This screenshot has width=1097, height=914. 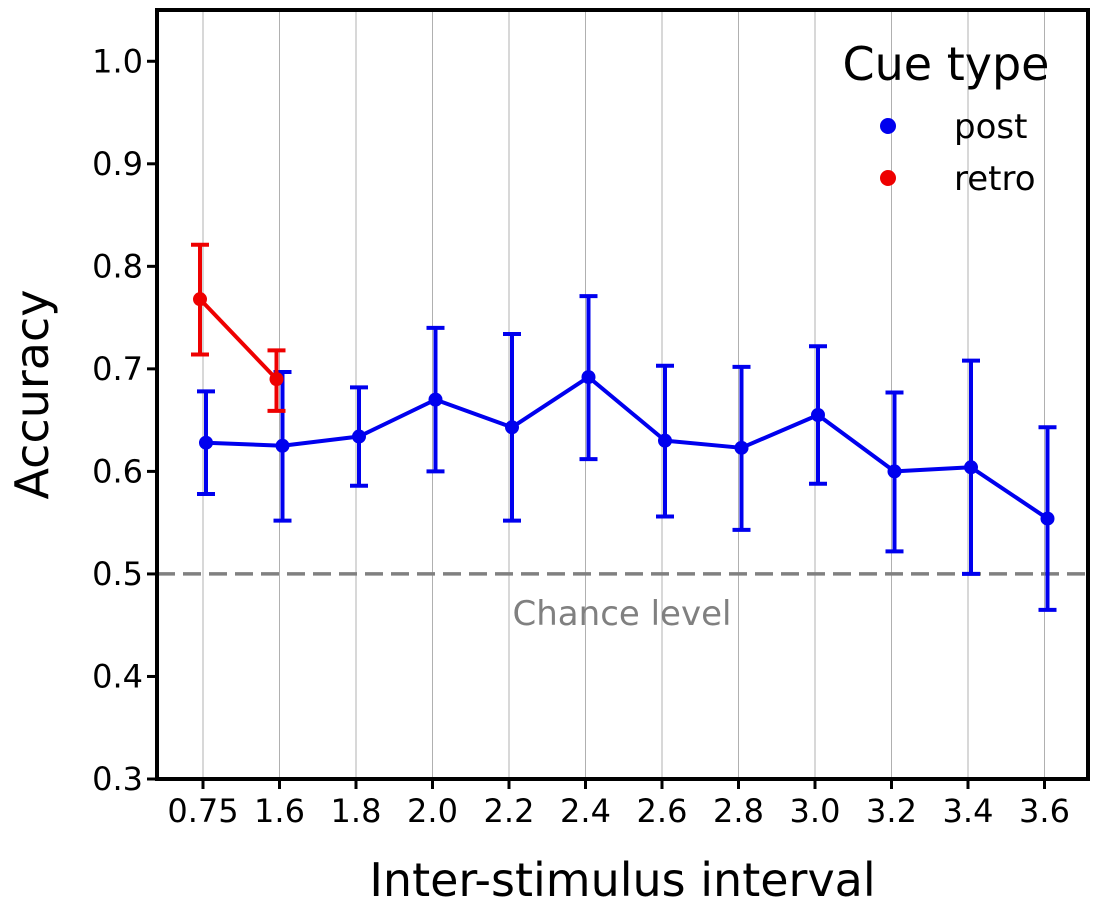 I want to click on y-axis-title: Accuracy, so click(x=32, y=394).